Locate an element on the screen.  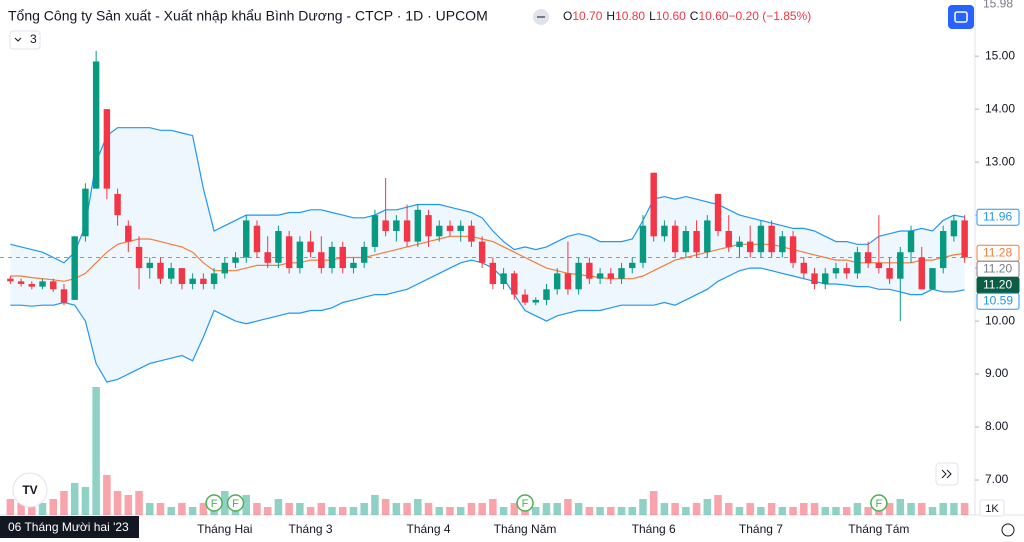
event-label: F is located at coordinates (878, 504).